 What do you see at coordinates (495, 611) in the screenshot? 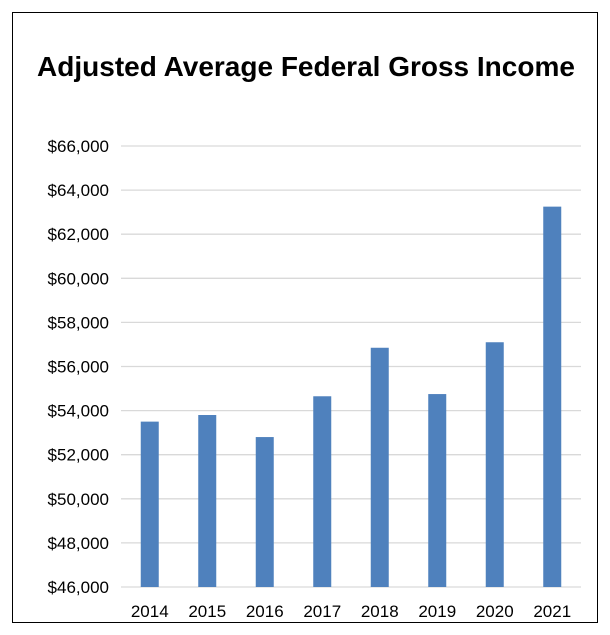
I see `x-category-label: 2020` at bounding box center [495, 611].